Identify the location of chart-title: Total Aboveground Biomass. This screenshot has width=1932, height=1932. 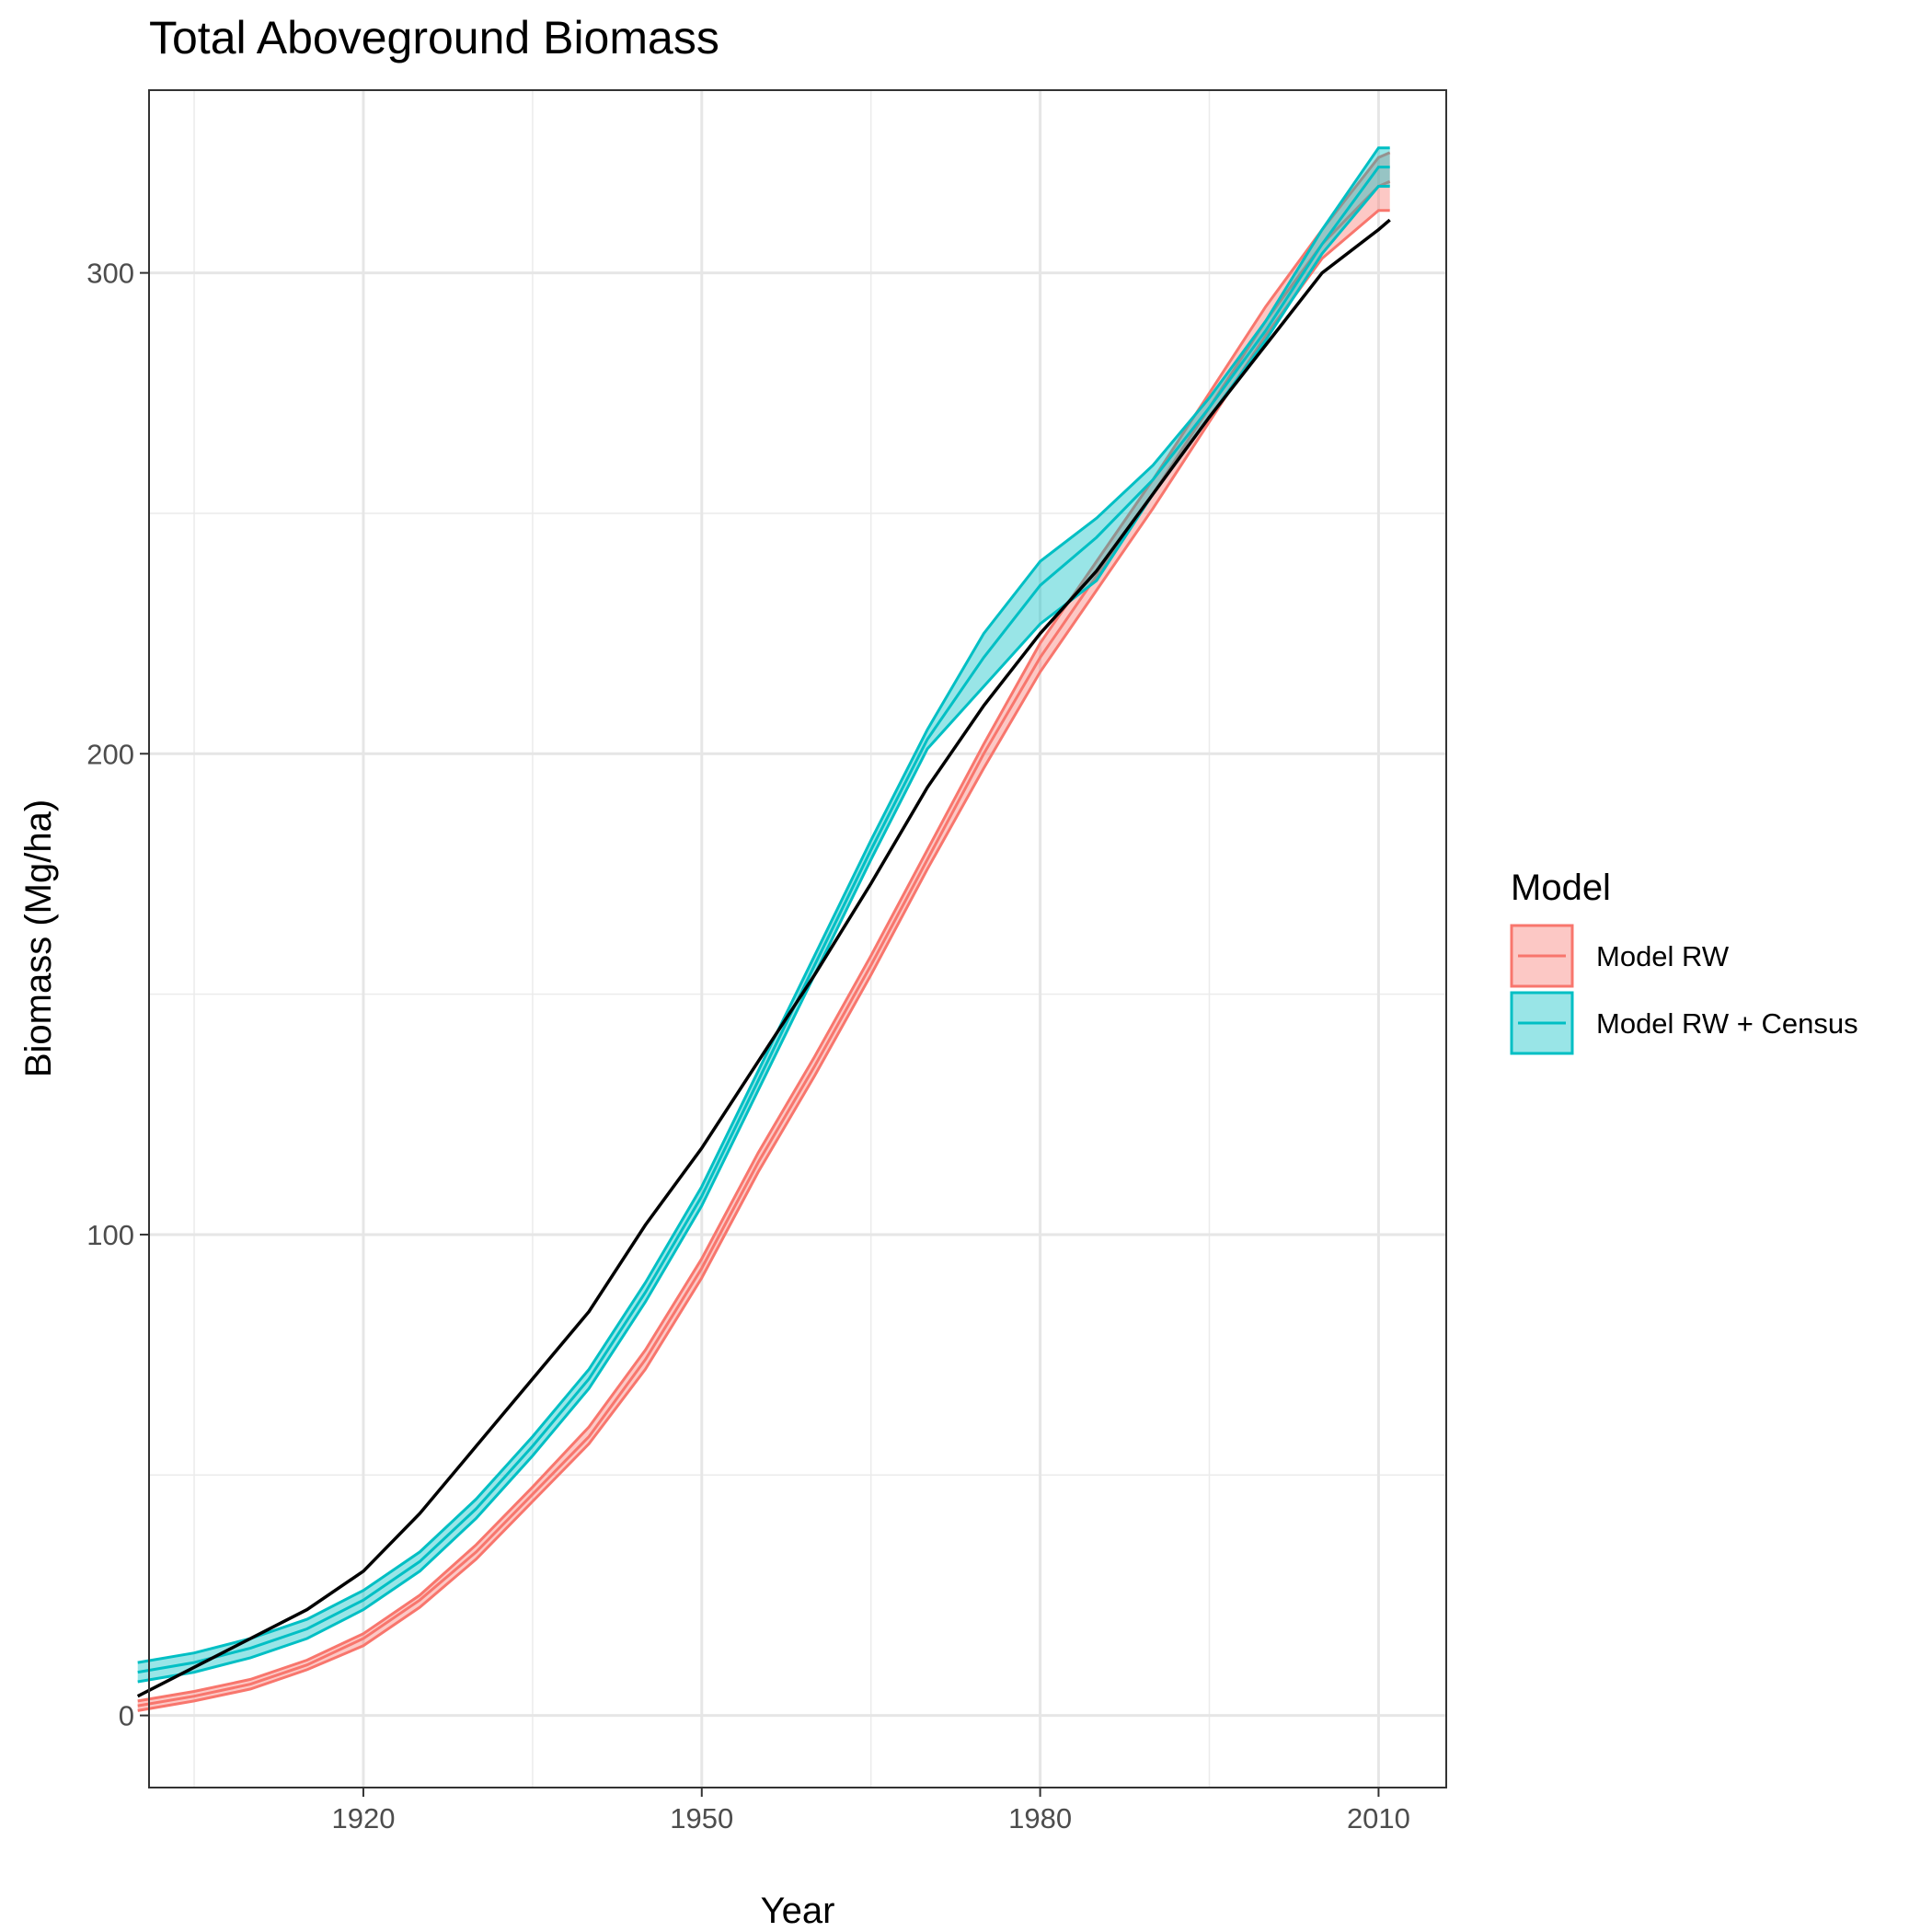
(434, 37).